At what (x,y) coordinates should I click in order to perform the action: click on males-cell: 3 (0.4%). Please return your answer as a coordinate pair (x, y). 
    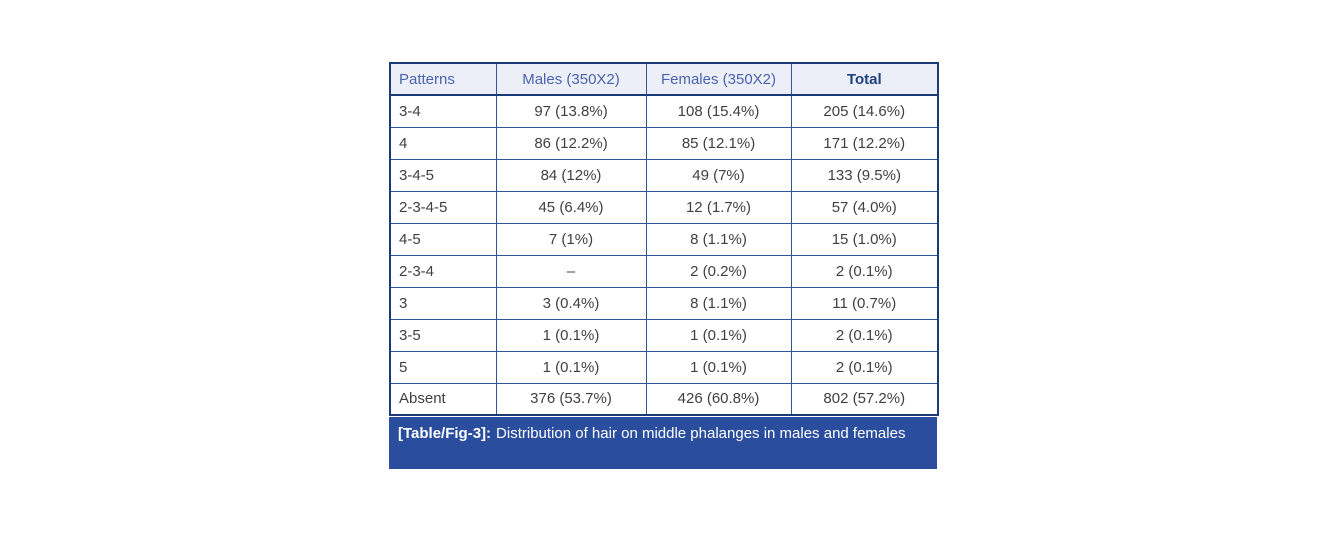
    Looking at the image, I should click on (571, 303).